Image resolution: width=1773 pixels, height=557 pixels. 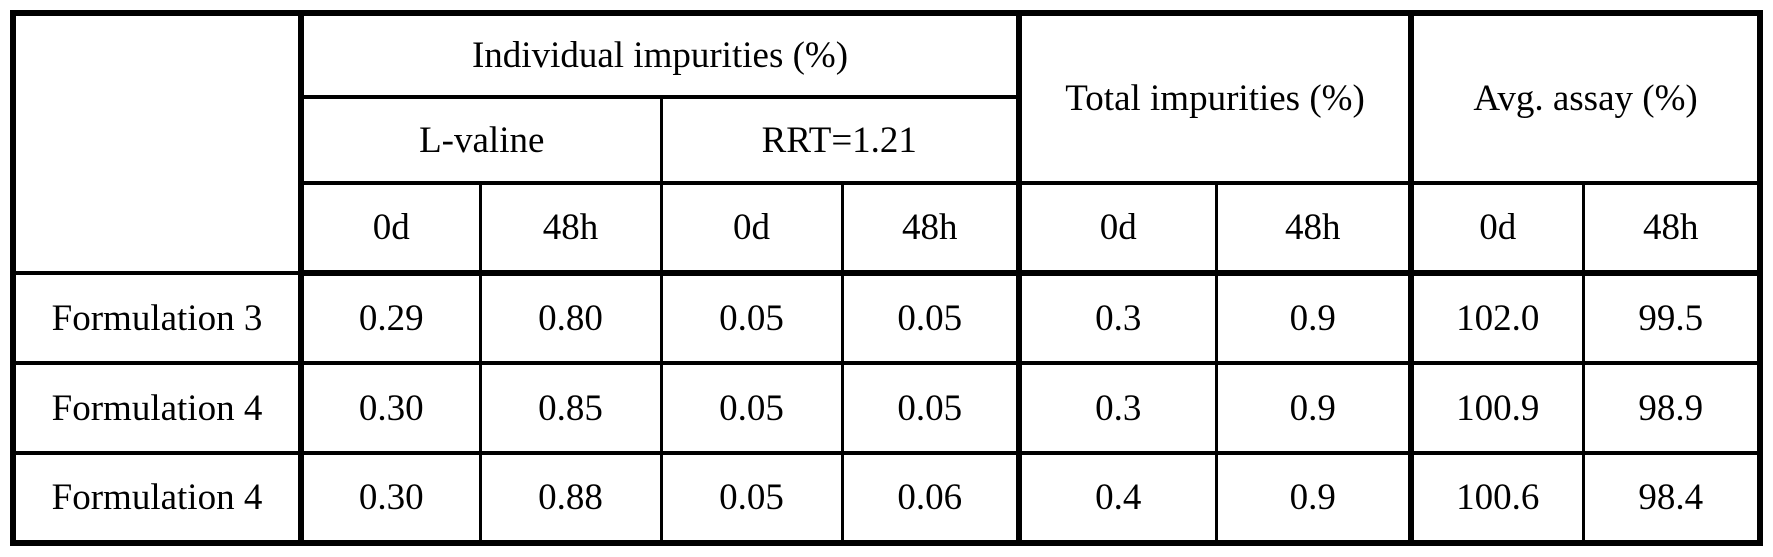 What do you see at coordinates (930, 228) in the screenshot?
I see `header-timepoint-rrt-48h: 48h` at bounding box center [930, 228].